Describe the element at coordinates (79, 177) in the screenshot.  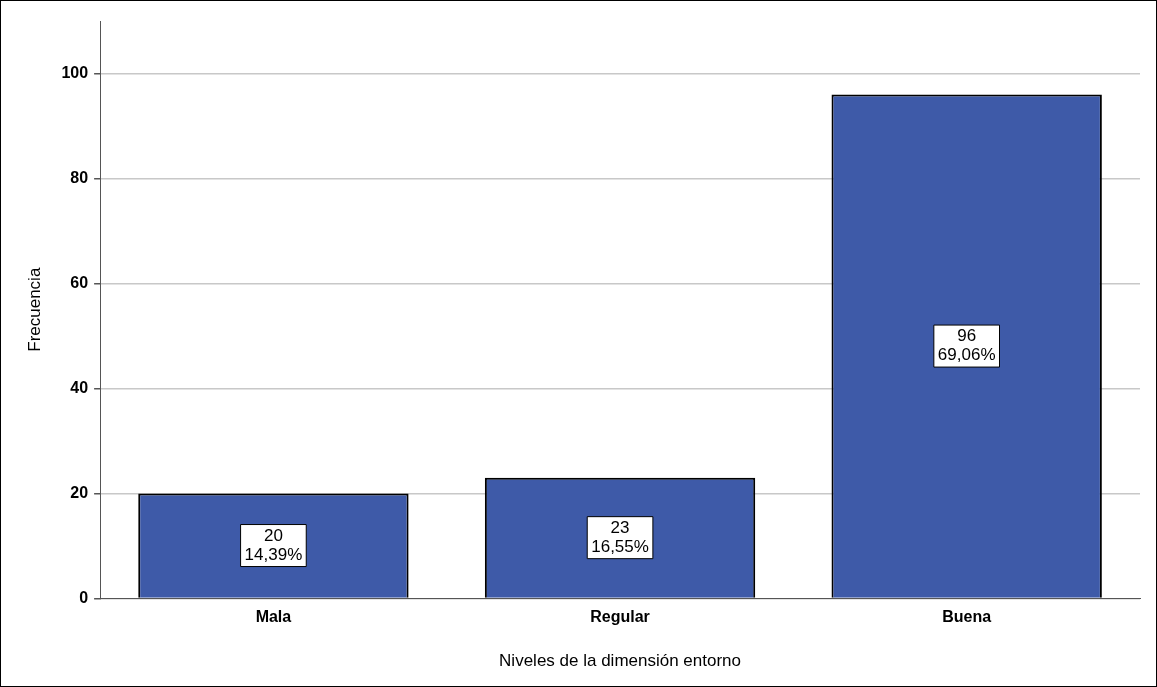
I see `y-tick-label: 80` at that location.